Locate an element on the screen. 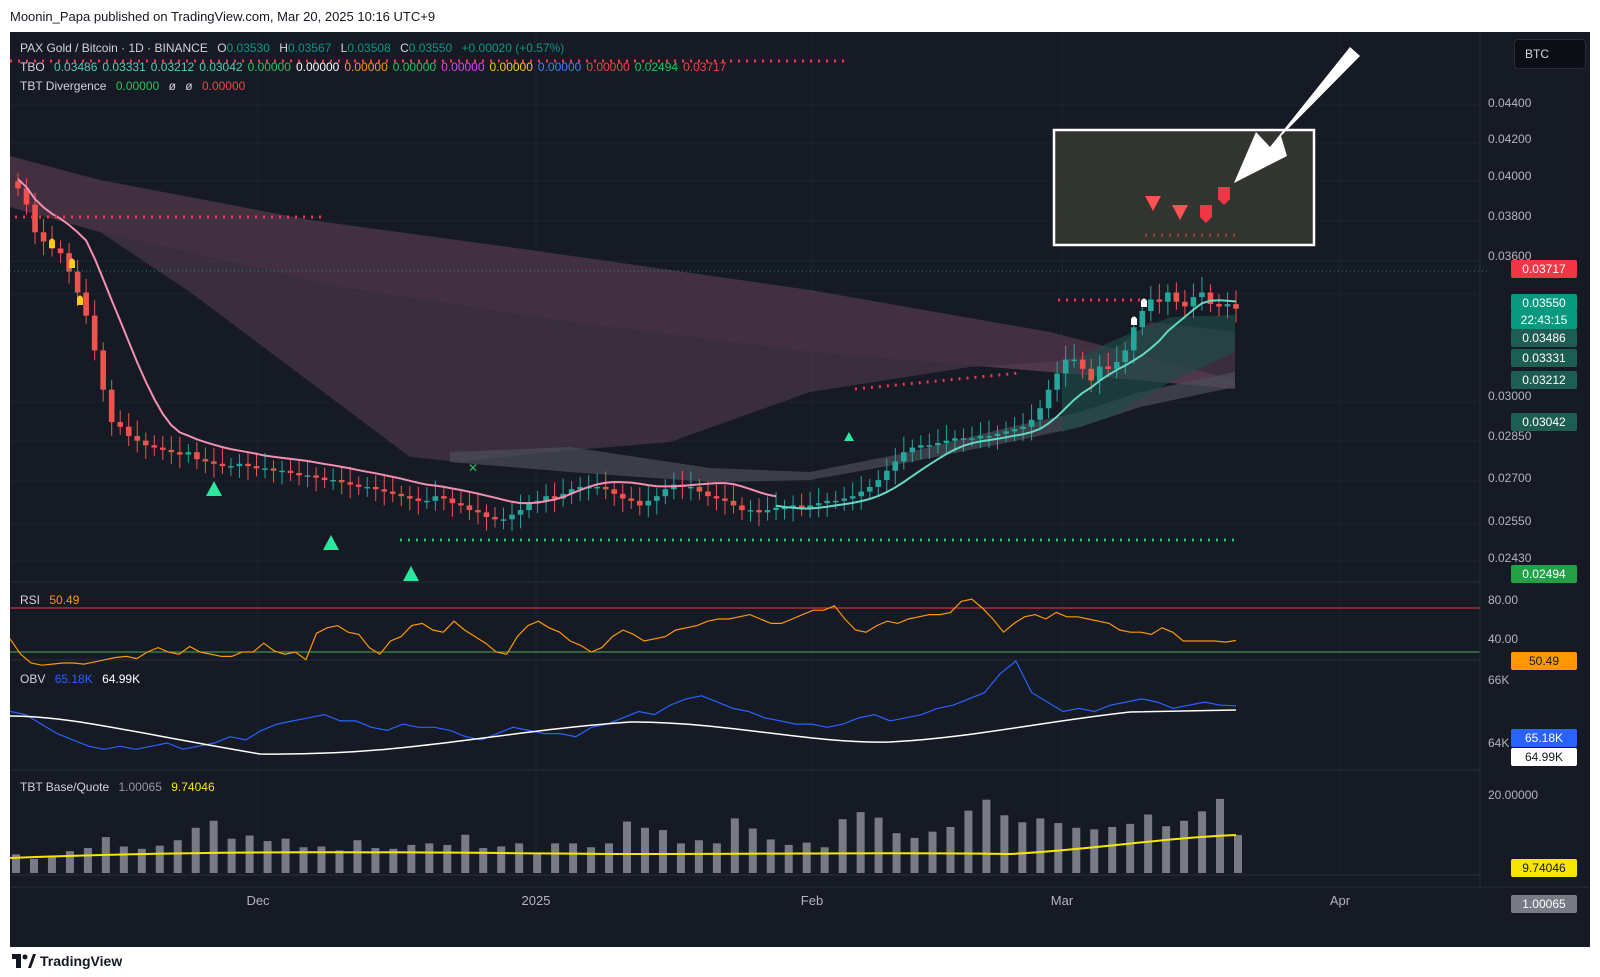 The height and width of the screenshot is (977, 1600). divergence-legend: TBT Divergence 0.00000 ø ø 0.00000 is located at coordinates (135, 86).